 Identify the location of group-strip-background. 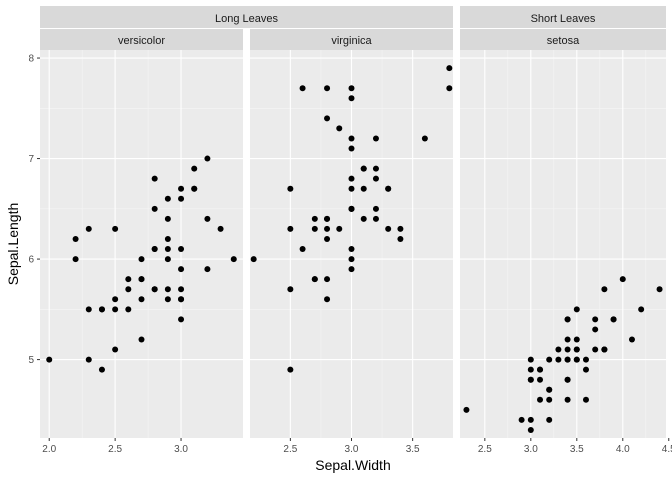
(563, 17).